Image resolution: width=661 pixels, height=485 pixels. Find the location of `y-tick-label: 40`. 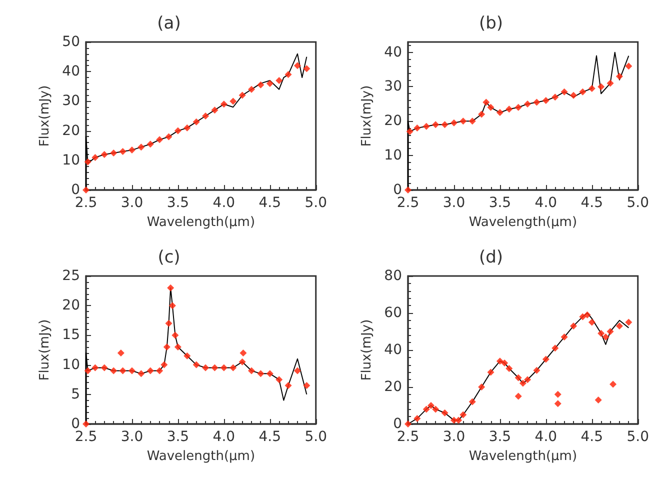

y-tick-label: 40 is located at coordinates (393, 52).